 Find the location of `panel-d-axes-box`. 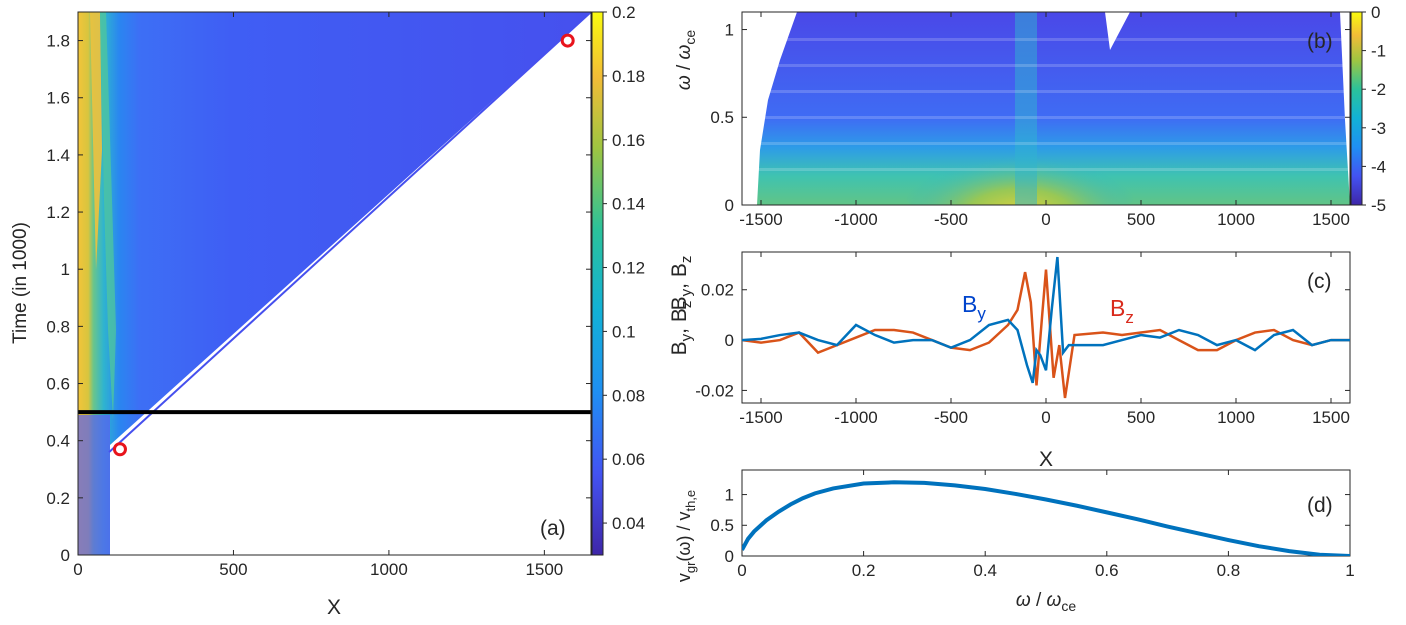

panel-d-axes-box is located at coordinates (1046, 513).